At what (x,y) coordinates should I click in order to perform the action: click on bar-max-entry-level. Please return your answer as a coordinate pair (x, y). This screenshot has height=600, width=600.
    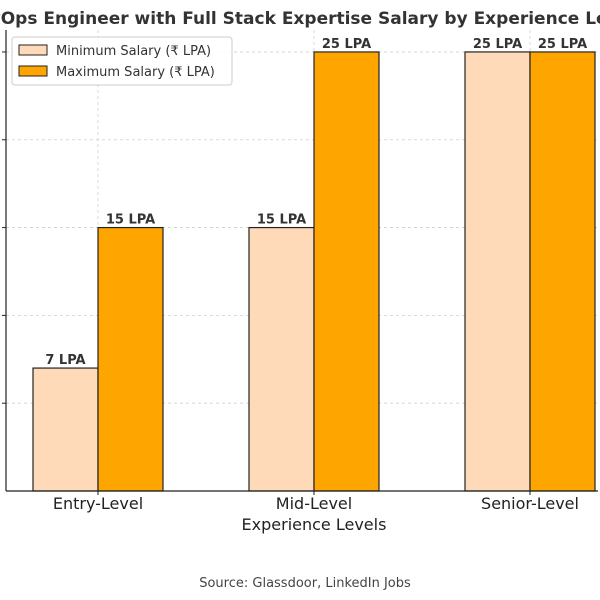
    Looking at the image, I should click on (130, 359).